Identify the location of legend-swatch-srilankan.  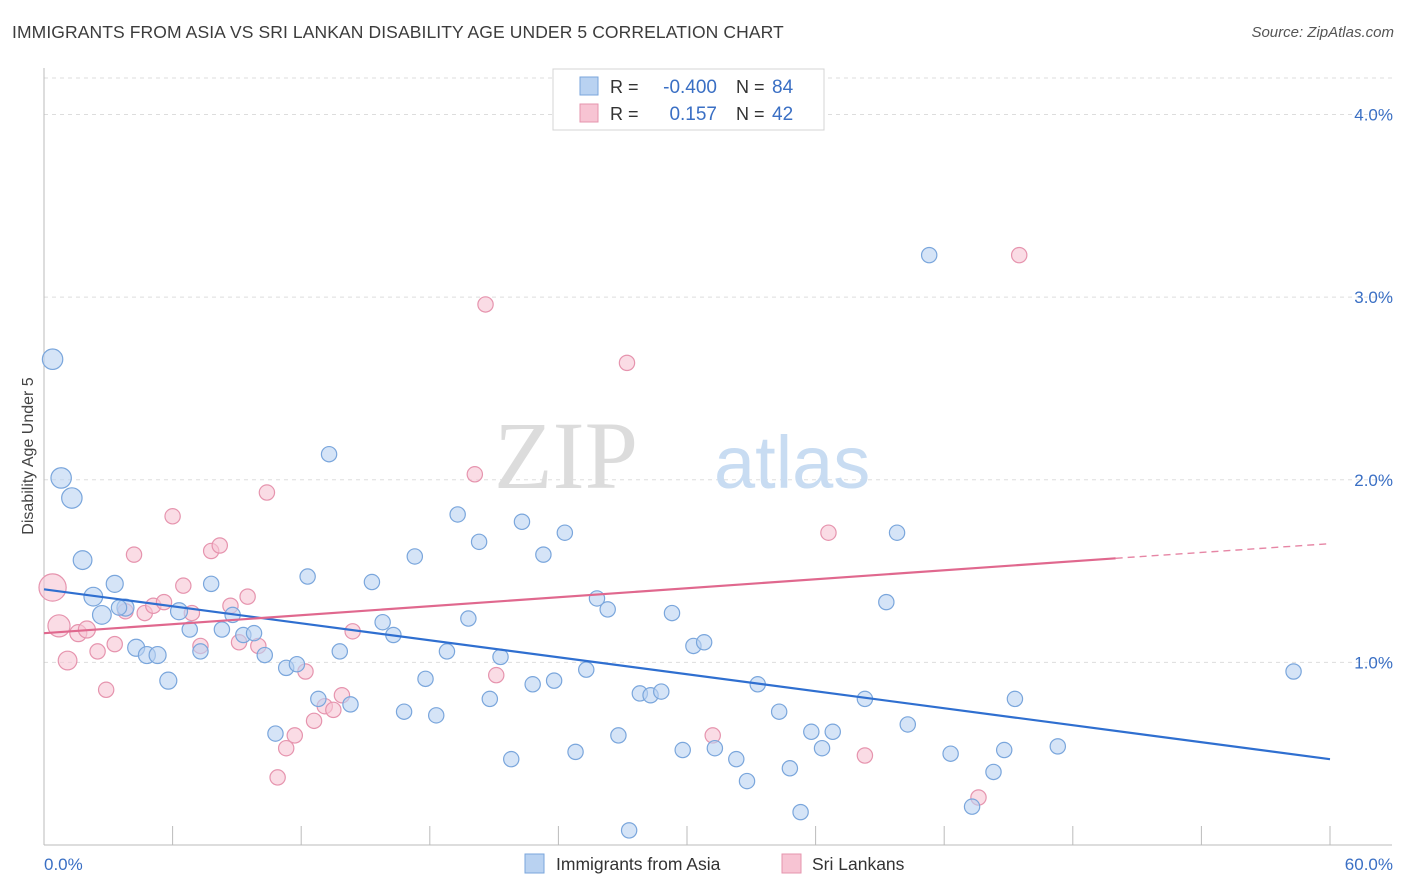
(589, 113).